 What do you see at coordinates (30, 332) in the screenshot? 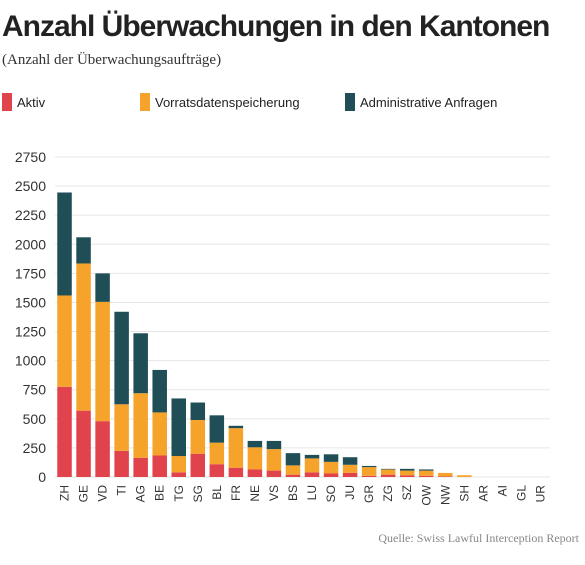
I see `y-tick-label: 1250` at bounding box center [30, 332].